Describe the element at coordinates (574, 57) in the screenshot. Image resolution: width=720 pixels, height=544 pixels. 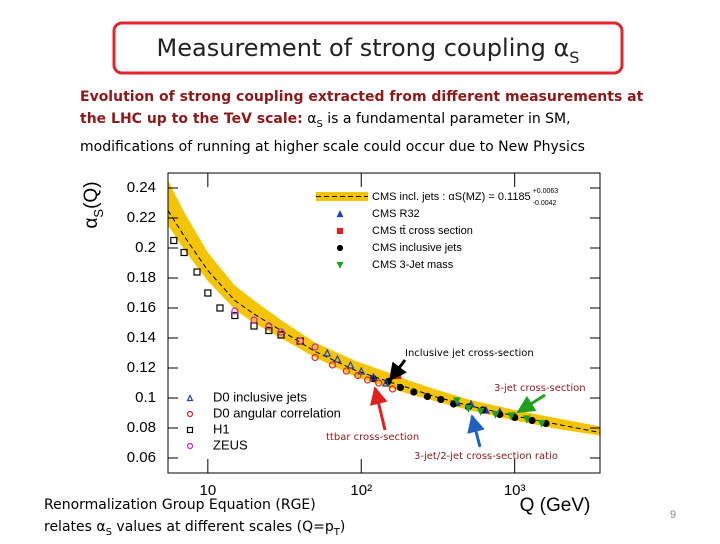
I see `title-sub: S` at that location.